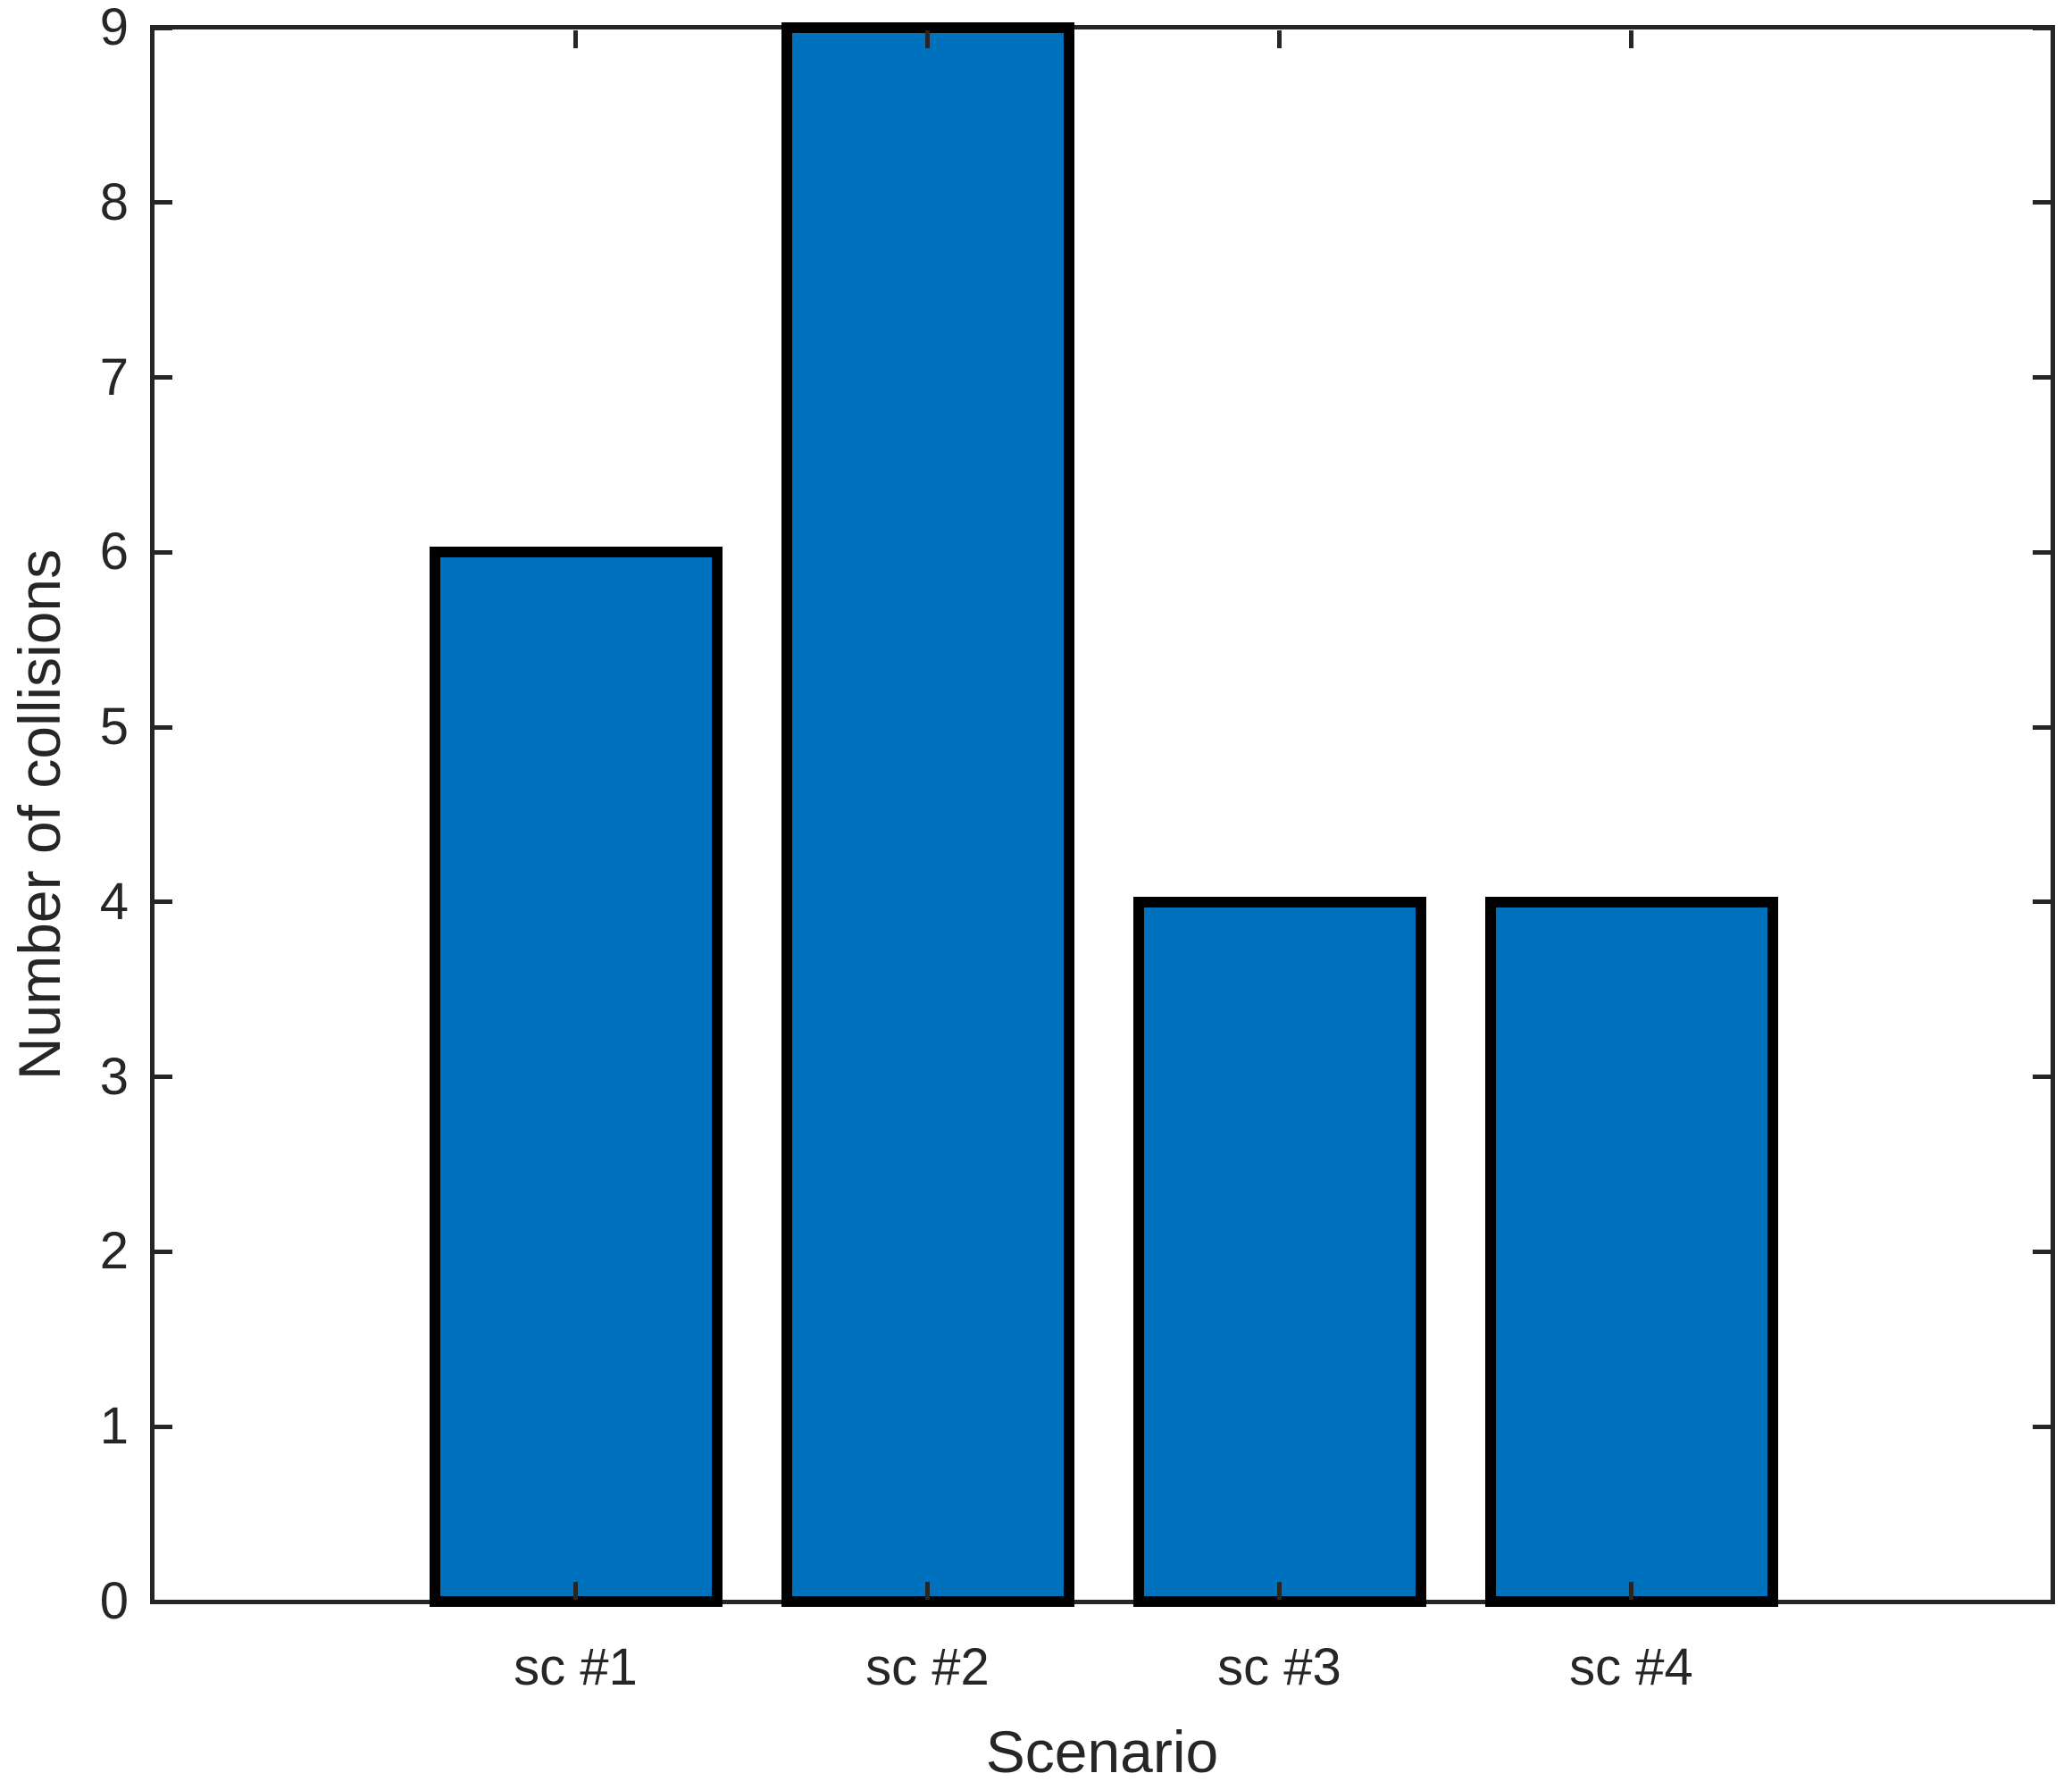 The image size is (2072, 1790). What do you see at coordinates (1631, 1667) in the screenshot?
I see `x-tick-label: sc #4` at bounding box center [1631, 1667].